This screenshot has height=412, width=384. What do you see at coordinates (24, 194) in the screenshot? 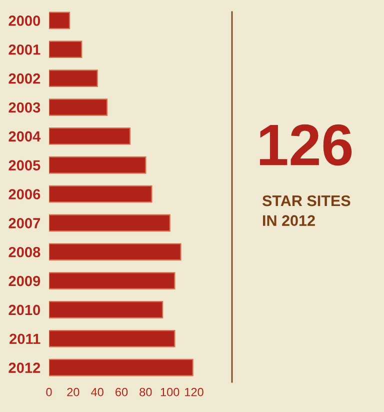
I see `y-tick-label: 2006` at bounding box center [24, 194].